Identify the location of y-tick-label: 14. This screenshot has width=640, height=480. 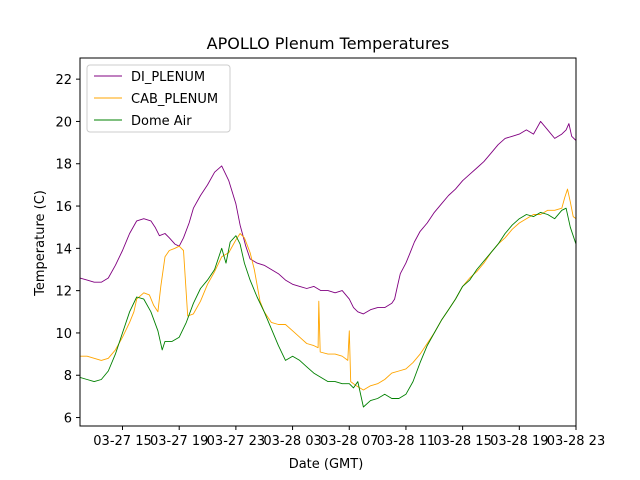
(63, 249).